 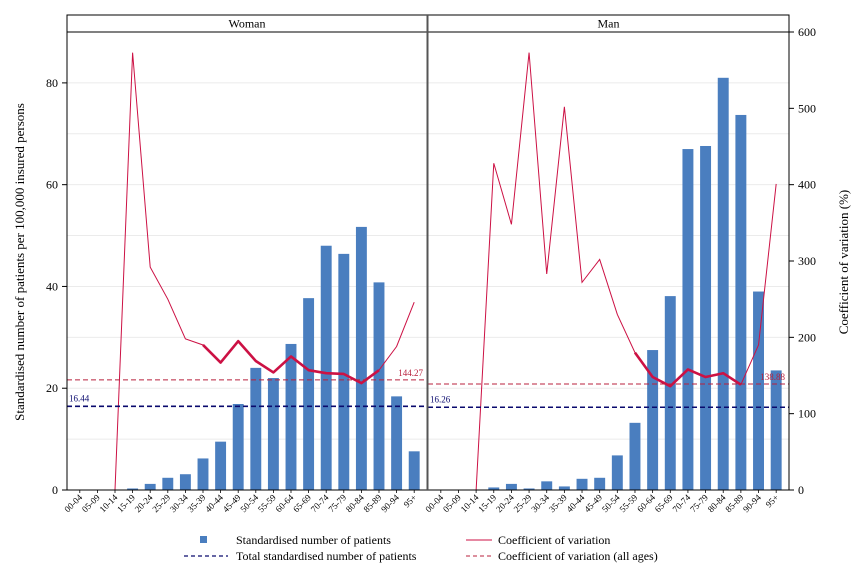 What do you see at coordinates (807, 337) in the screenshot?
I see `y-right-tick-label: 200` at bounding box center [807, 337].